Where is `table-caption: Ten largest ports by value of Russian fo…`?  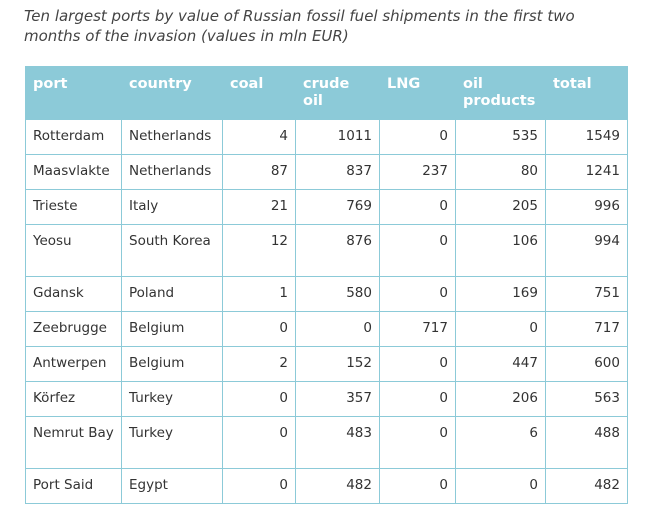 table-caption: Ten largest ports by value of Russian fo… is located at coordinates (299, 26).